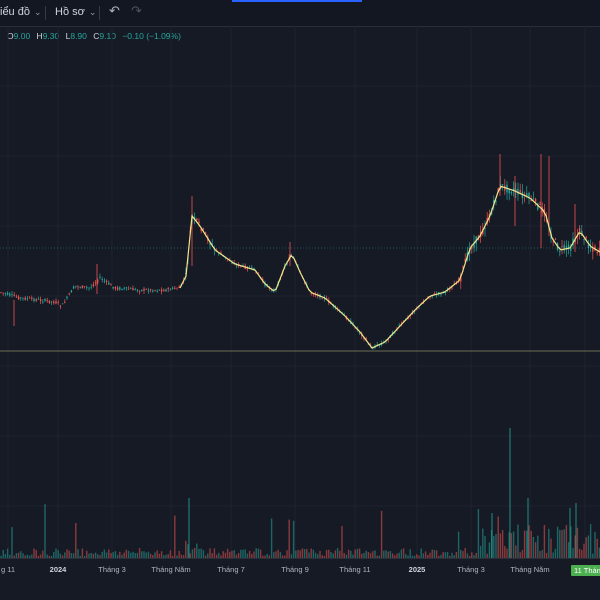  What do you see at coordinates (8, 569) in the screenshot?
I see `time-axis-label: g 11` at bounding box center [8, 569].